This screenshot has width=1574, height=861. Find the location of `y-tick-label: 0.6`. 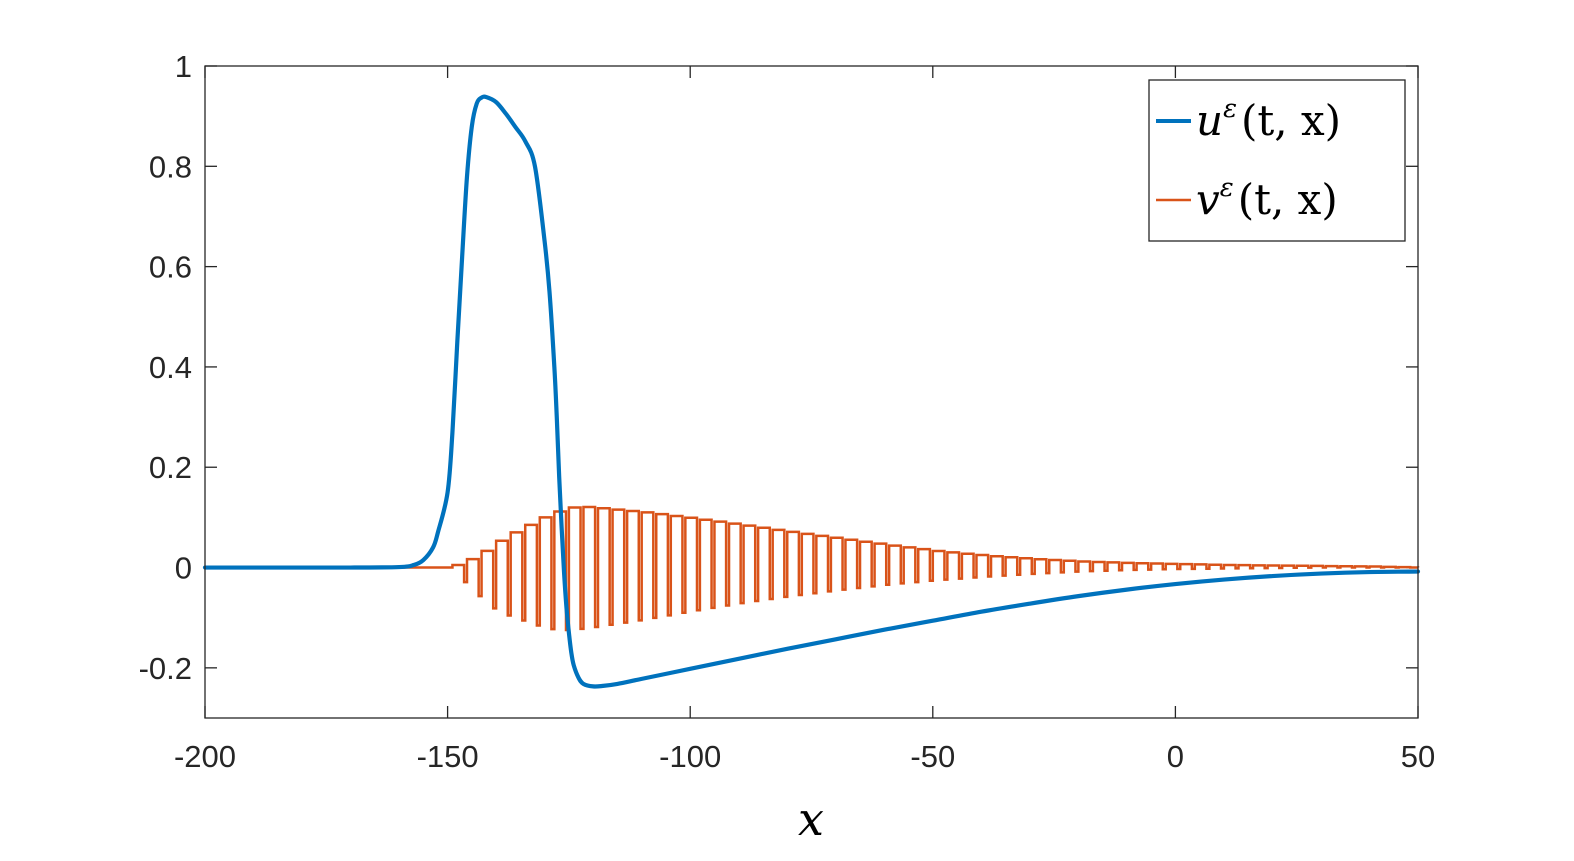

y-tick-label: 0.6 is located at coordinates (170, 267).